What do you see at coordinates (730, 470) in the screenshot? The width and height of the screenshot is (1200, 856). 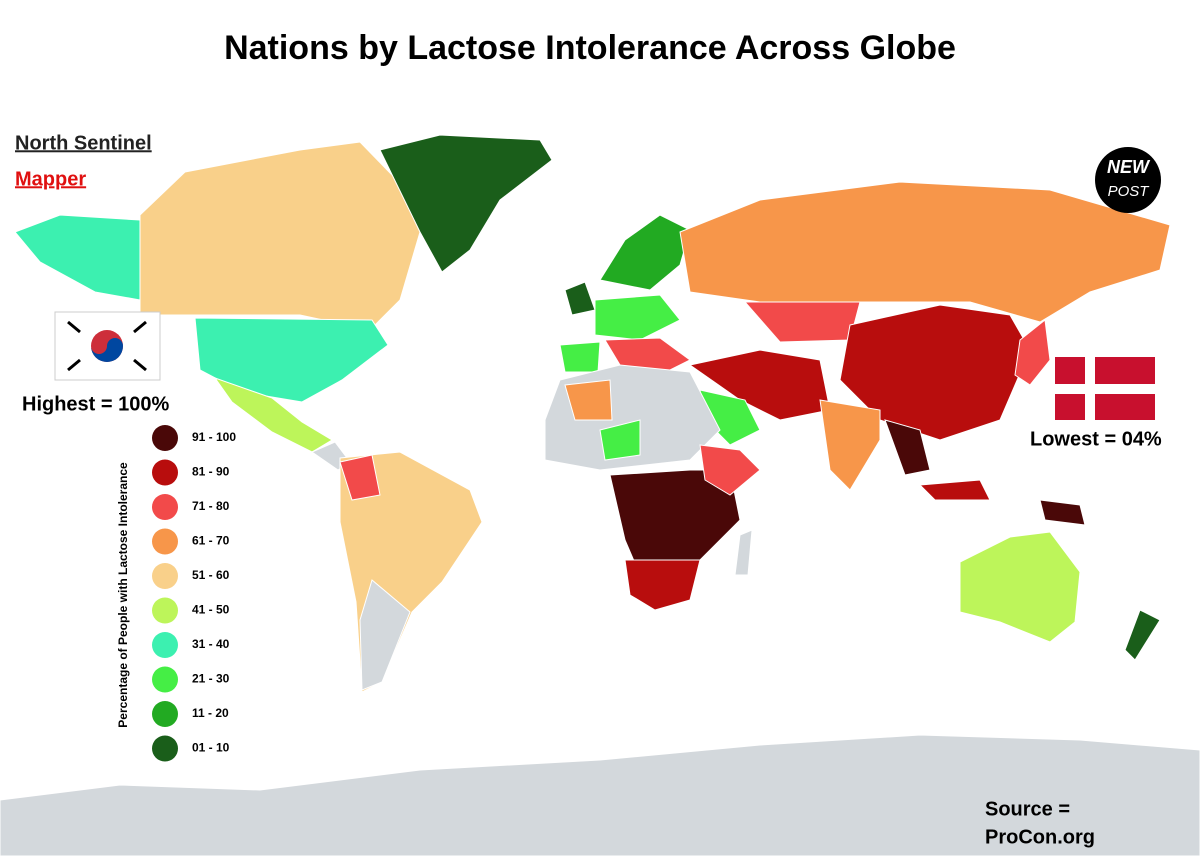 I see `east-africa` at bounding box center [730, 470].